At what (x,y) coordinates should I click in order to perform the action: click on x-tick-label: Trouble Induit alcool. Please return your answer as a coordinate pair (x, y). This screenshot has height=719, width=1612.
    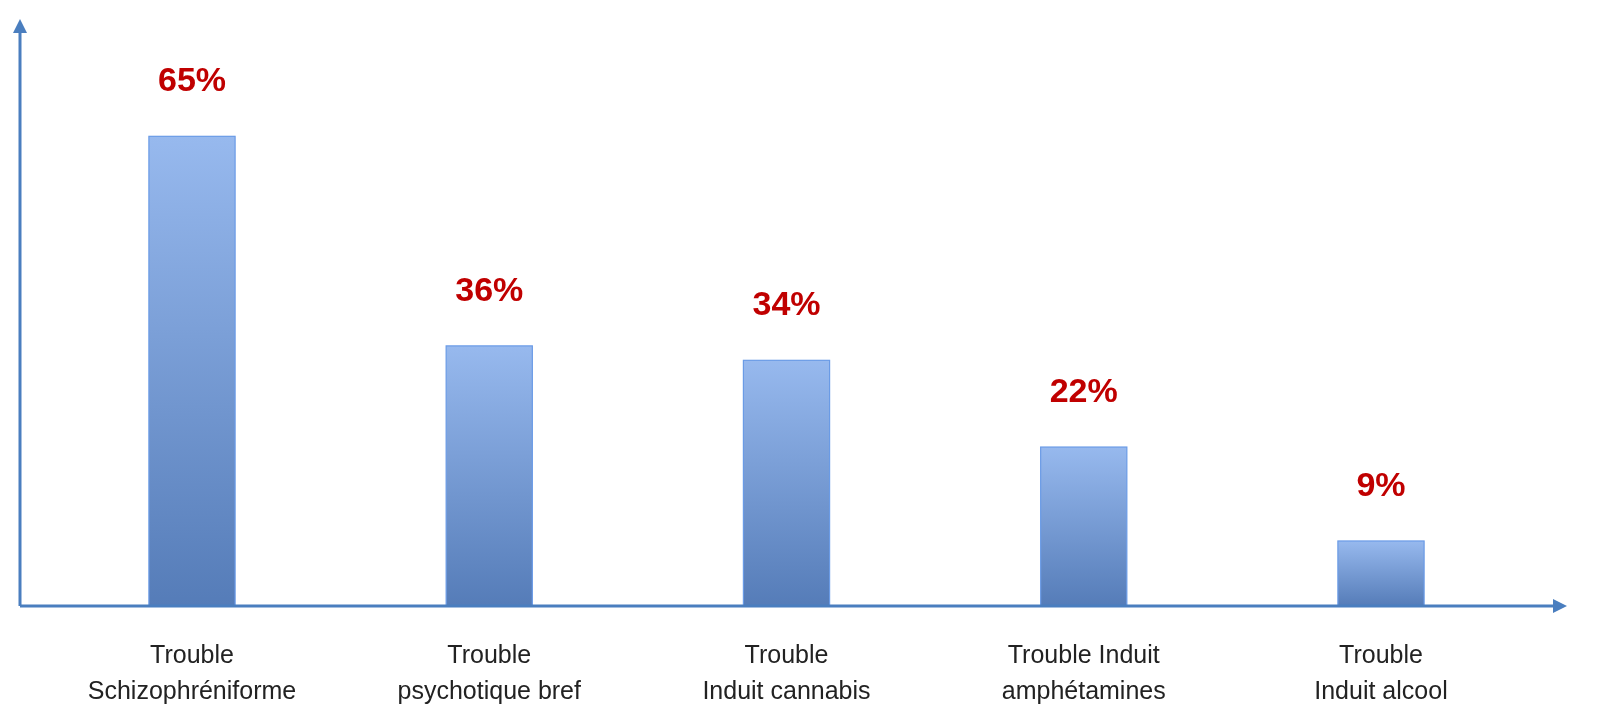
    Looking at the image, I should click on (1381, 672).